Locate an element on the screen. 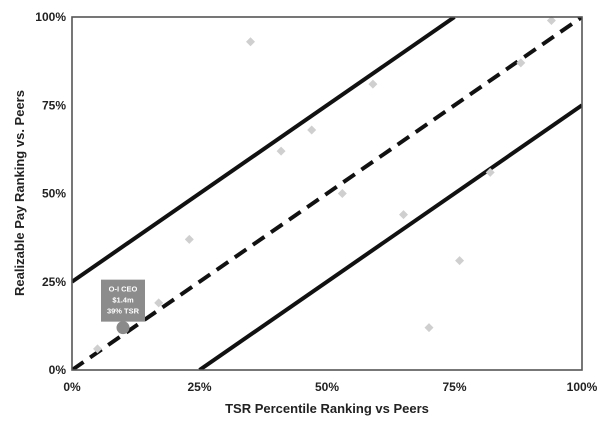  x-tick-label: 100% is located at coordinates (582, 387).